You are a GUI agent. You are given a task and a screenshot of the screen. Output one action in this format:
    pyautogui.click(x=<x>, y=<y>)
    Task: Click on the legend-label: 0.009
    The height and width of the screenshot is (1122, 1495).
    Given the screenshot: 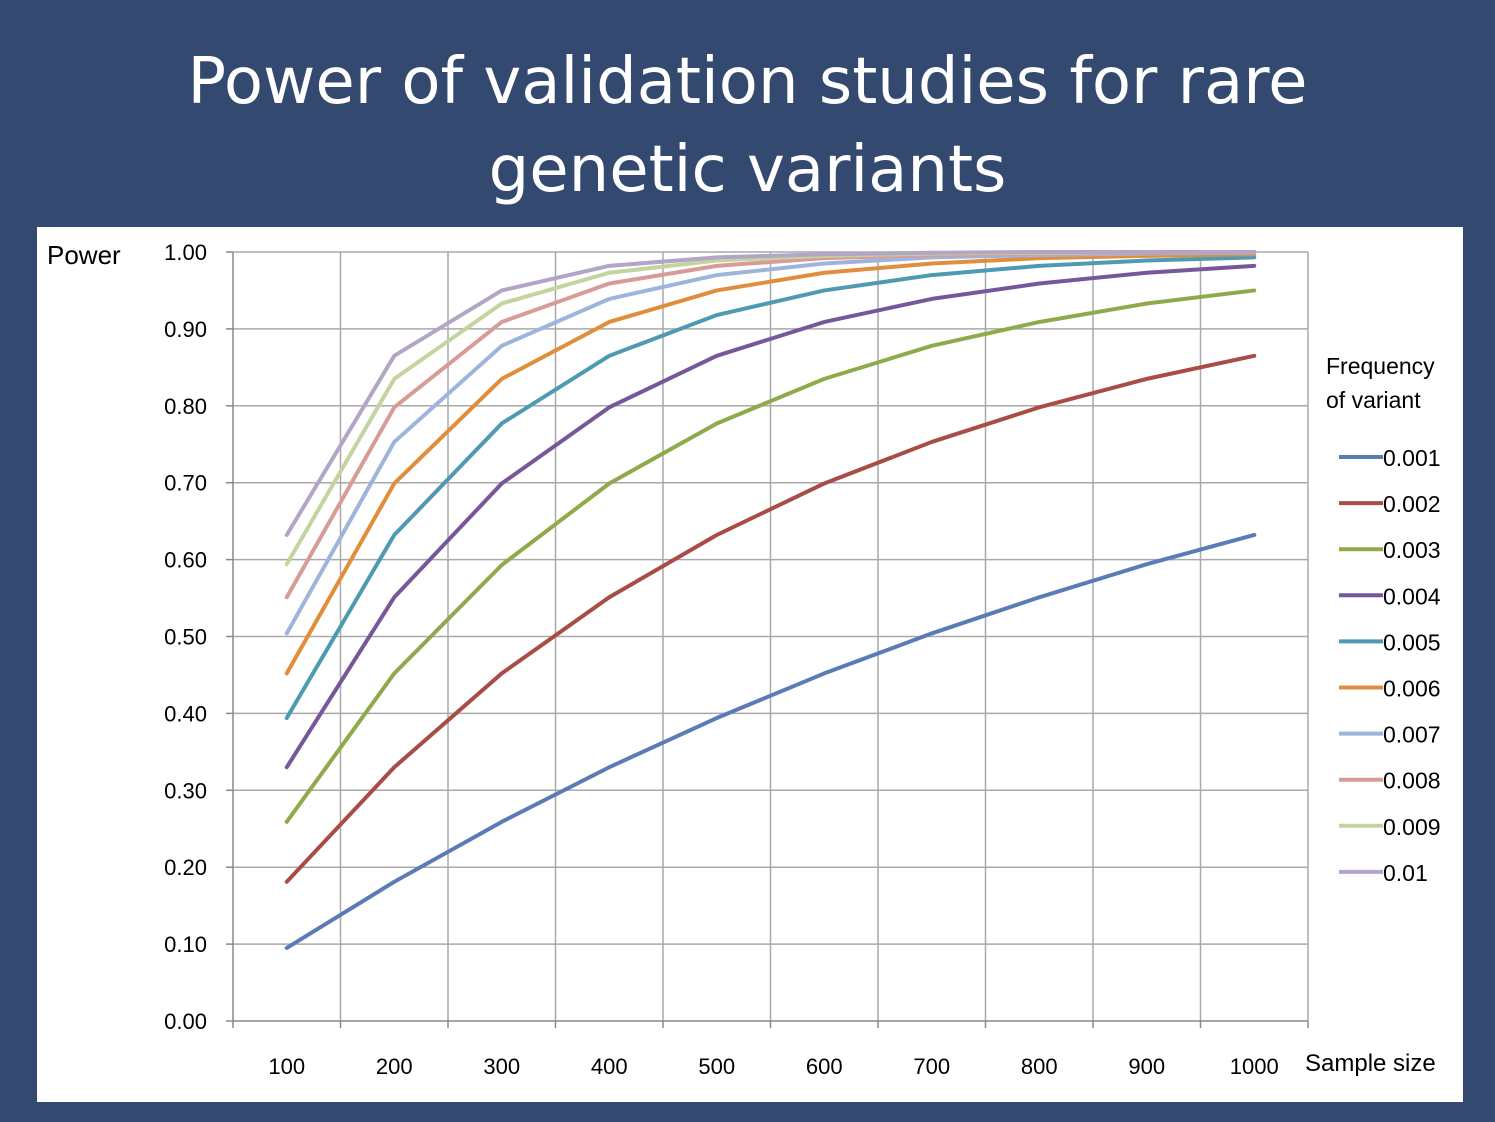 What is the action you would take?
    pyautogui.click(x=1412, y=827)
    